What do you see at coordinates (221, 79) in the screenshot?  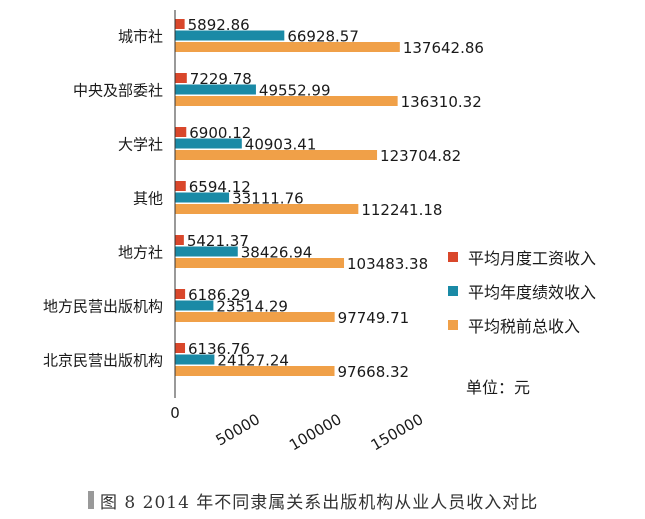 I see `data-label: 7229.78` at bounding box center [221, 79].